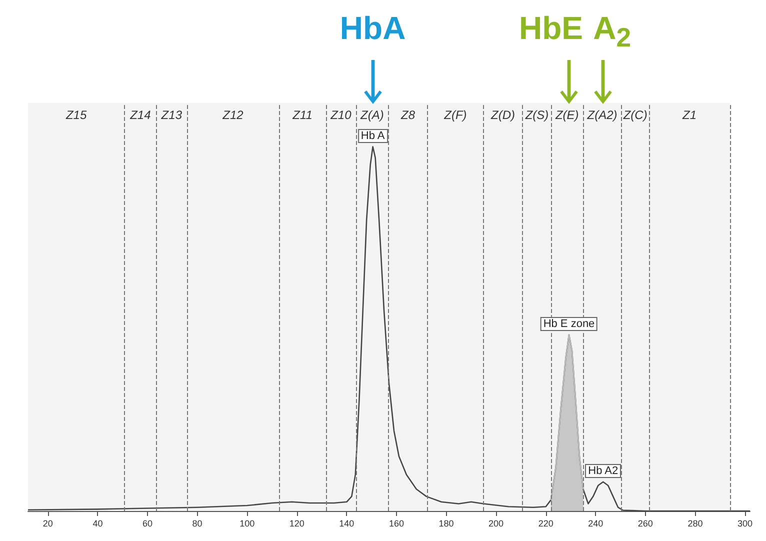 This screenshot has width=766, height=541. Describe the element at coordinates (745, 523) in the screenshot. I see `x-tick-label: 300` at that location.